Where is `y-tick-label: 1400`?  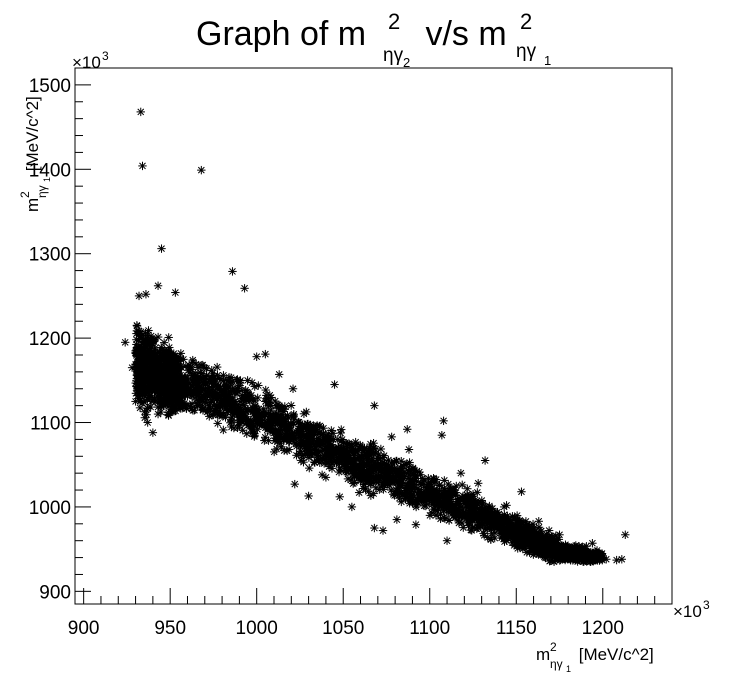
y-tick-label: 1400 is located at coordinates (50, 170).